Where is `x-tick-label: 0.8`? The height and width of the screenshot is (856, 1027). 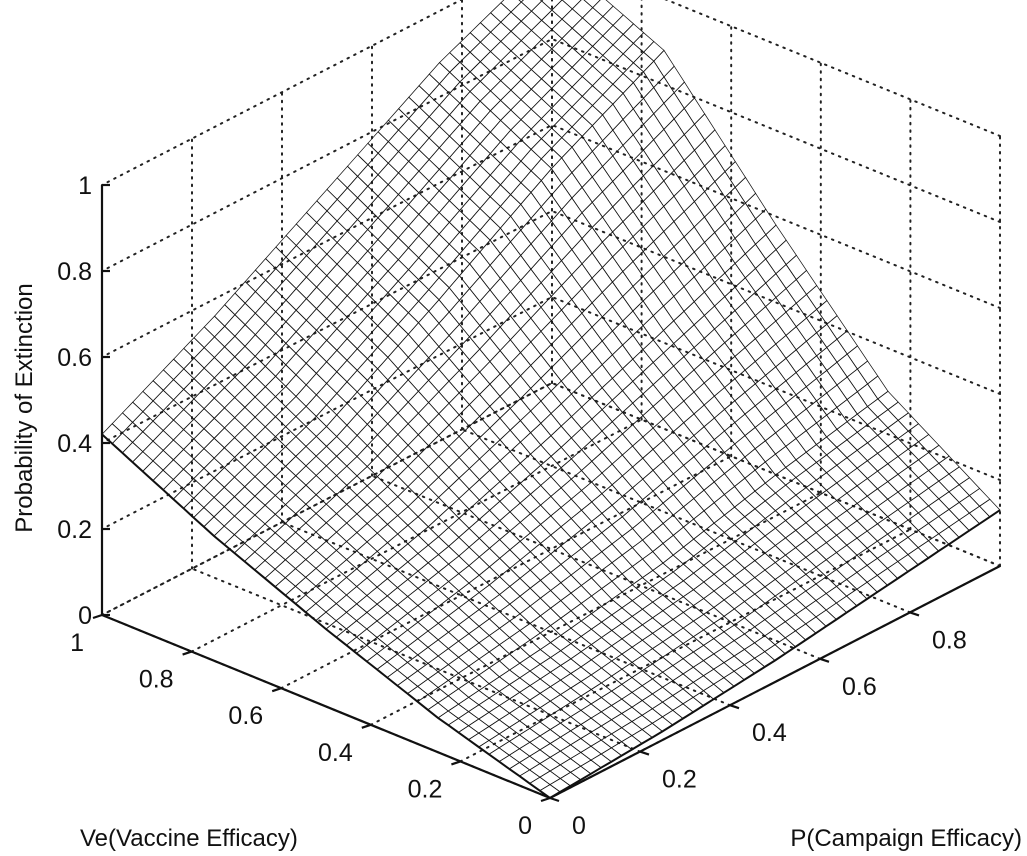 x-tick-label: 0.8 is located at coordinates (156, 680).